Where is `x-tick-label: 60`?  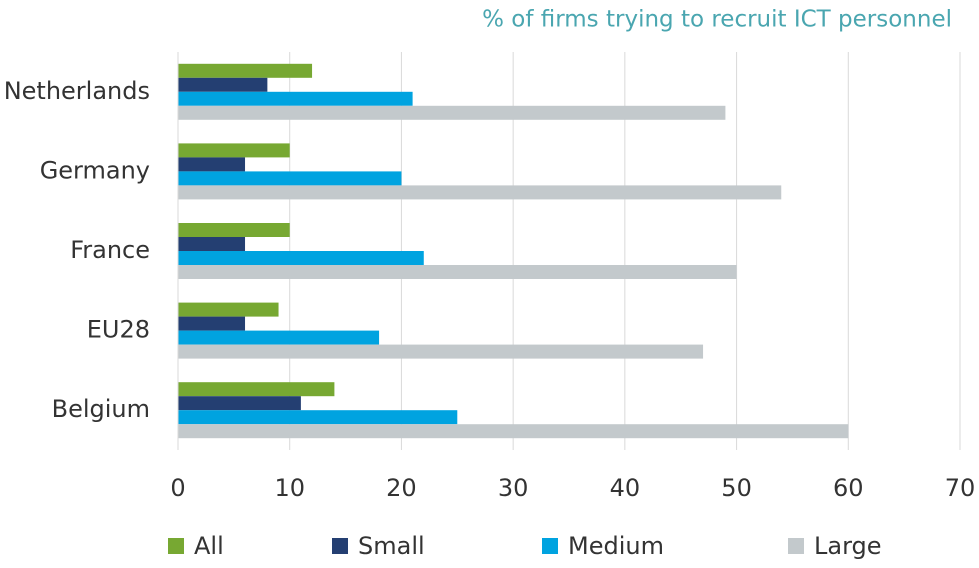 x-tick-label: 60 is located at coordinates (848, 488).